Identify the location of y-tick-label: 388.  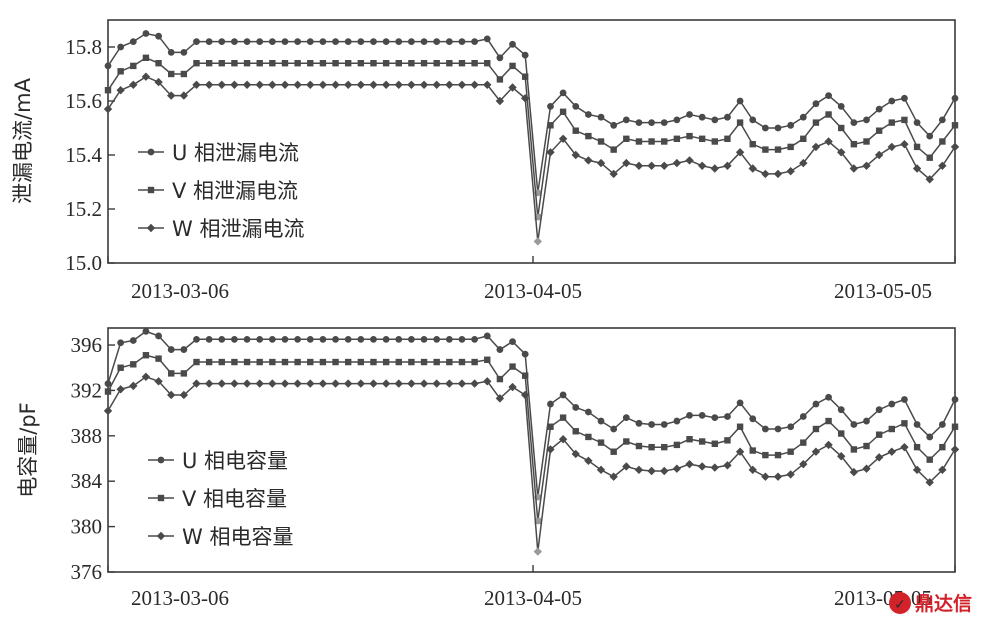
(87, 436).